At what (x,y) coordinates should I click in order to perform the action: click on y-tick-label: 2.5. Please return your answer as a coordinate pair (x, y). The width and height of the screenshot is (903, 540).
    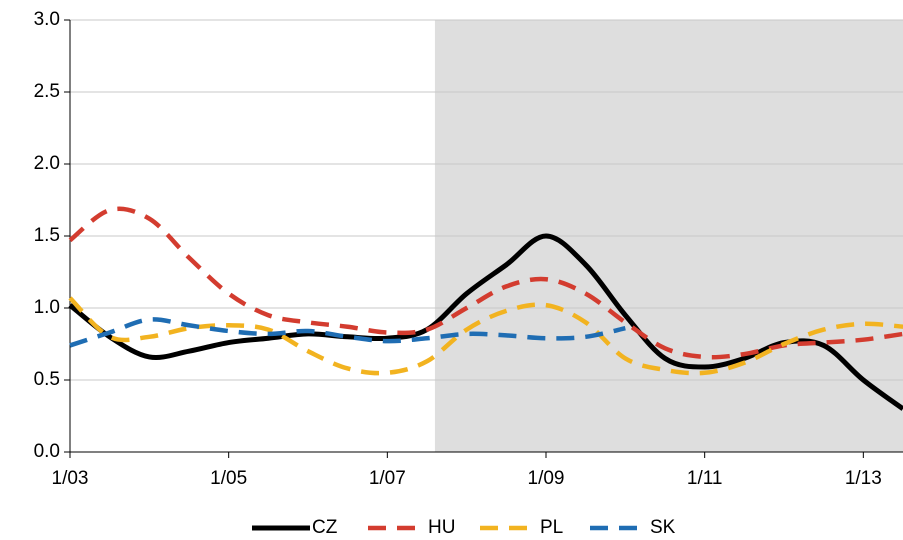
    Looking at the image, I should click on (47, 91).